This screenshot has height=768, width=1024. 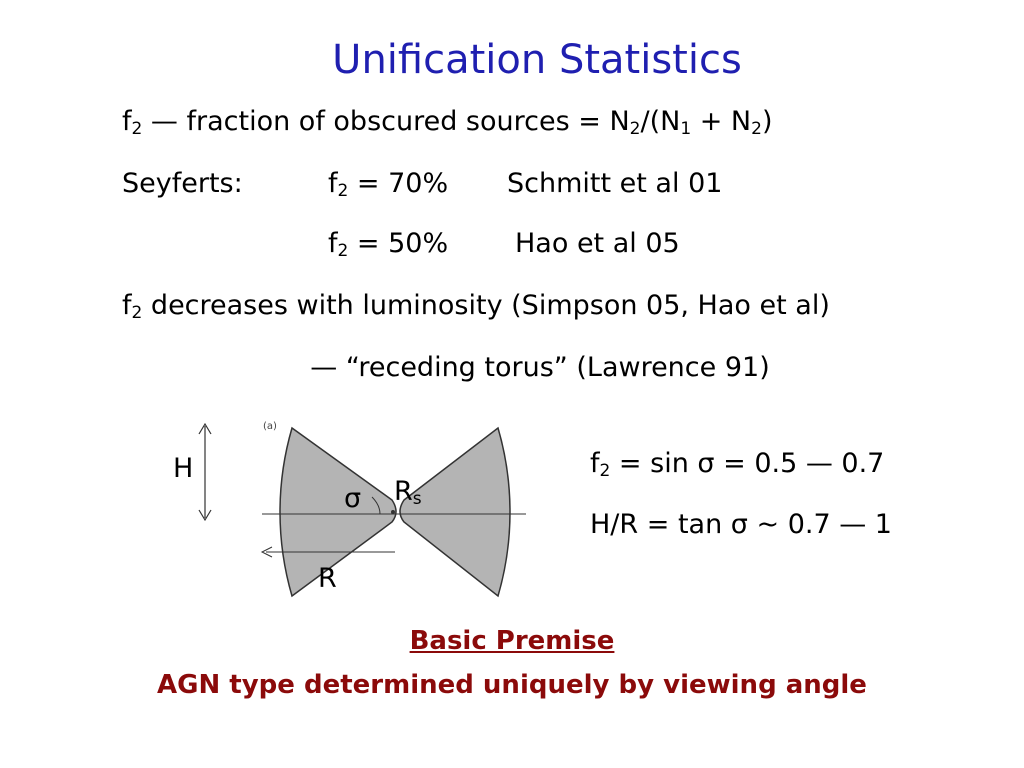 What do you see at coordinates (537, 60) in the screenshot?
I see `slide-title: Unification Statistics` at bounding box center [537, 60].